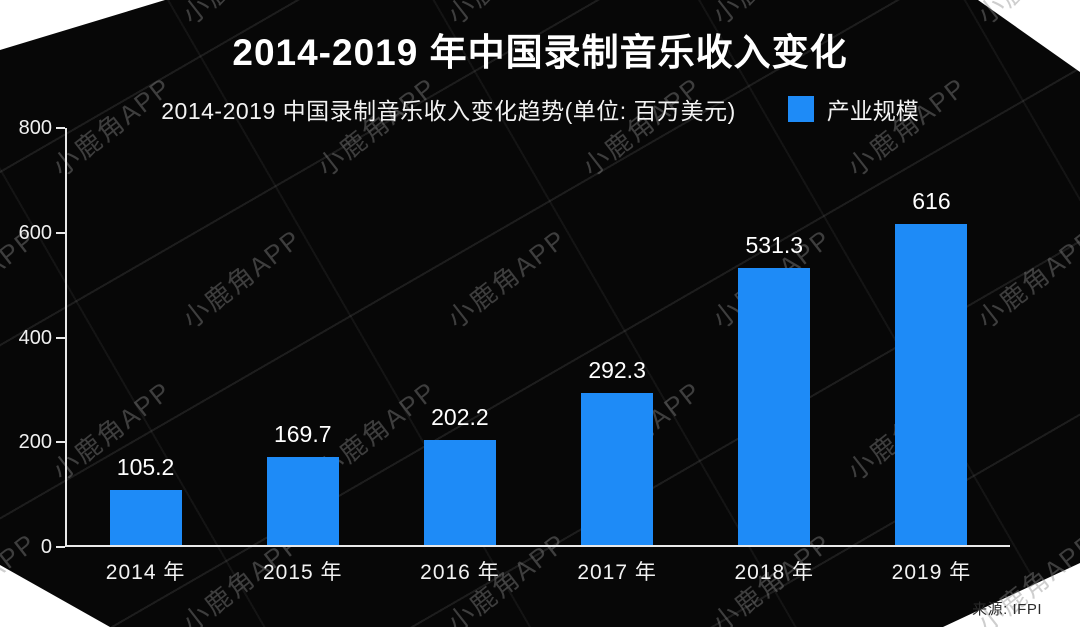  I want to click on bar-value-label: 531.3, so click(774, 245).